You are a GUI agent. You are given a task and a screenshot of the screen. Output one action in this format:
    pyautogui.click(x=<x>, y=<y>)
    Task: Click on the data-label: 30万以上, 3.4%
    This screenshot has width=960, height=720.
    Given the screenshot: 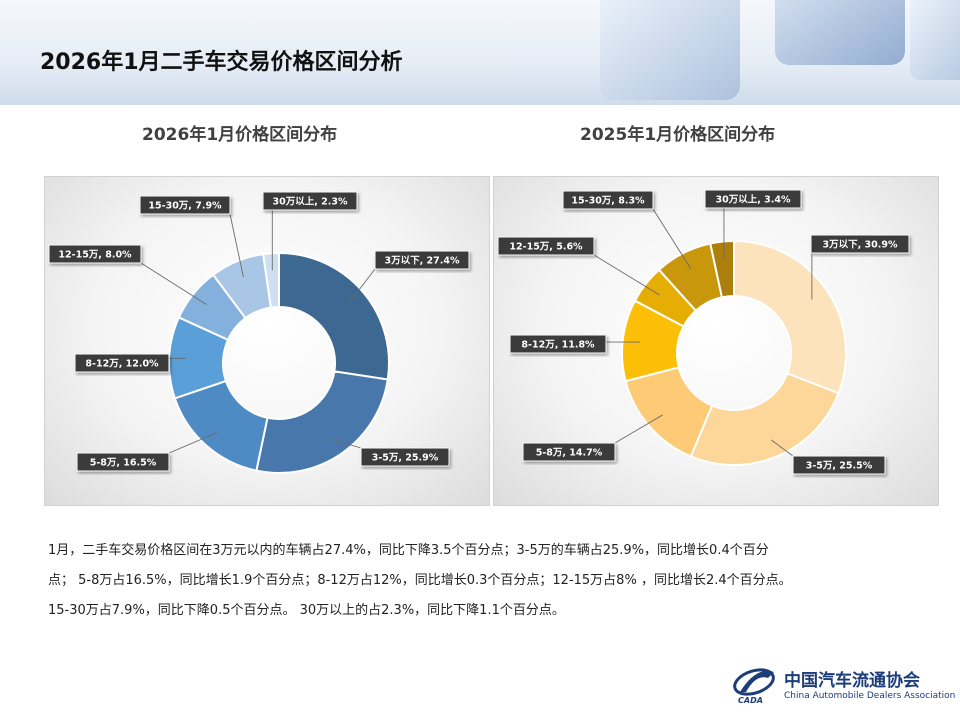 What is the action you would take?
    pyautogui.click(x=753, y=199)
    